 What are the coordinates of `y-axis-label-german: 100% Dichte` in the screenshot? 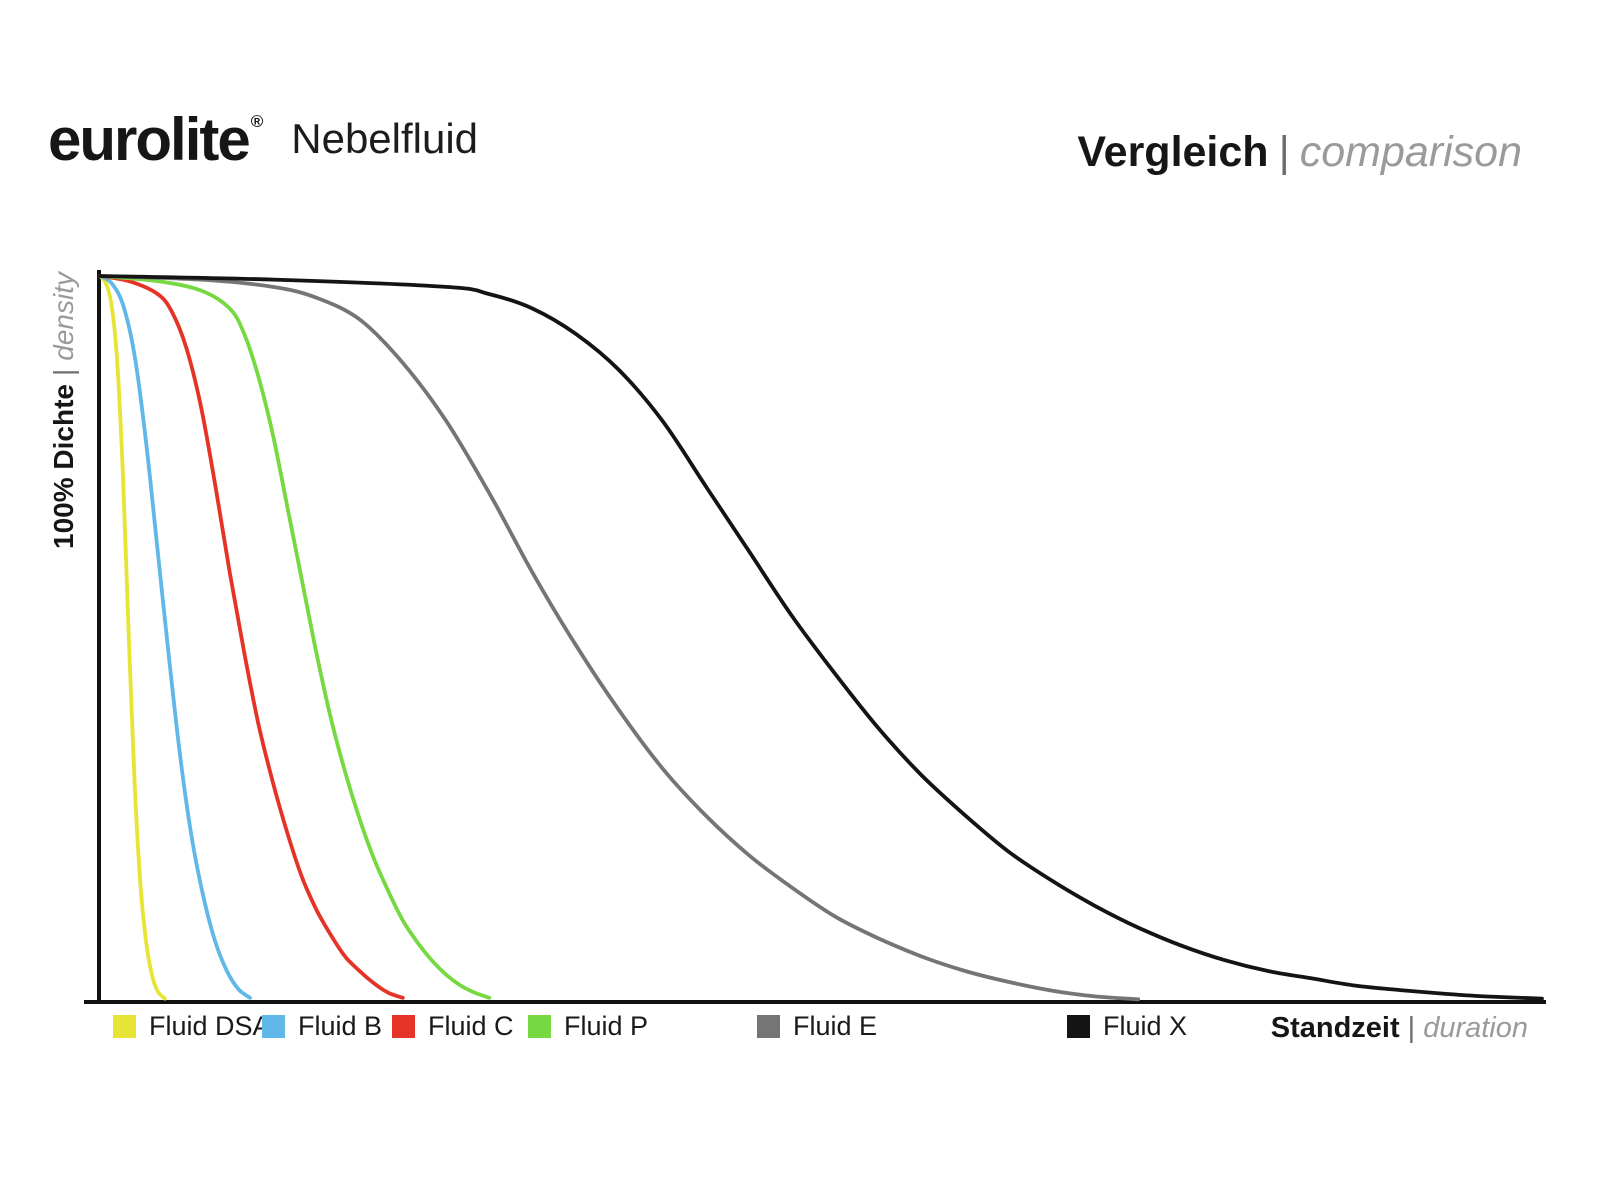 It's located at (63, 466).